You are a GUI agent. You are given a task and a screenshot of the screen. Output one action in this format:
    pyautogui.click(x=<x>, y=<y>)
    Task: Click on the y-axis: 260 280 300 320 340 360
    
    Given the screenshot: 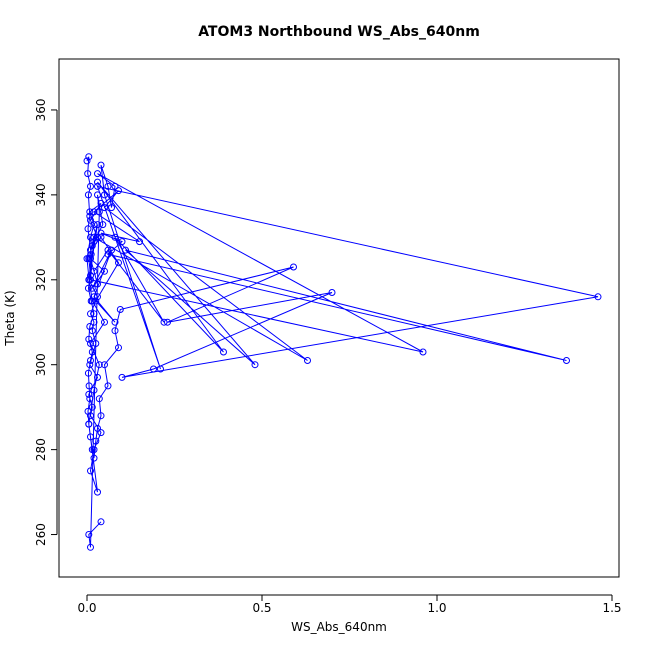 What is the action you would take?
    pyautogui.click(x=46, y=322)
    